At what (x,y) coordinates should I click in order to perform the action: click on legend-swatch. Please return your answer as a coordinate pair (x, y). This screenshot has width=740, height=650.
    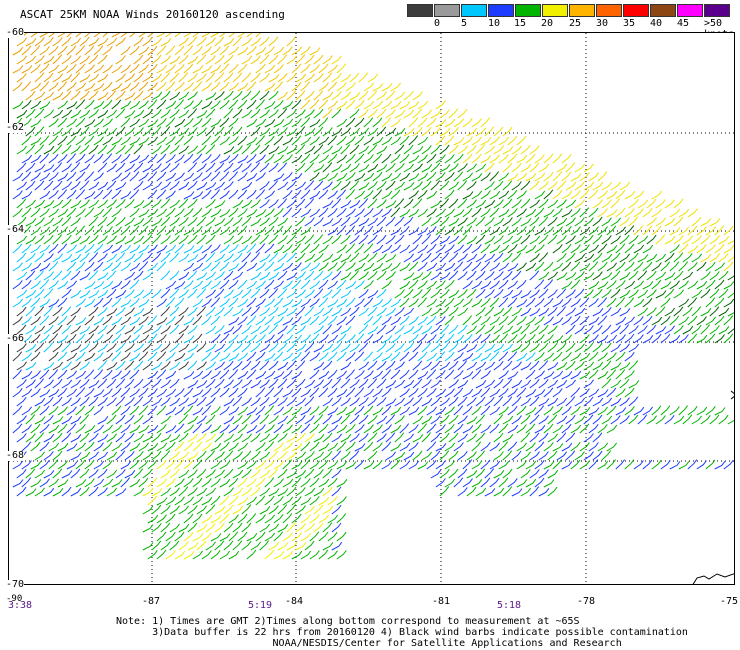
    Looking at the image, I should click on (528, 10).